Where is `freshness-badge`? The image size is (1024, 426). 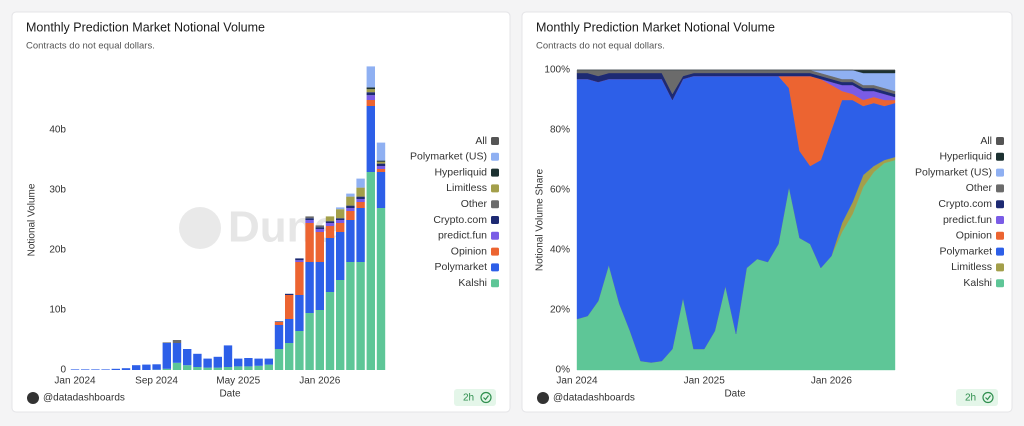 freshness-badge is located at coordinates (977, 397).